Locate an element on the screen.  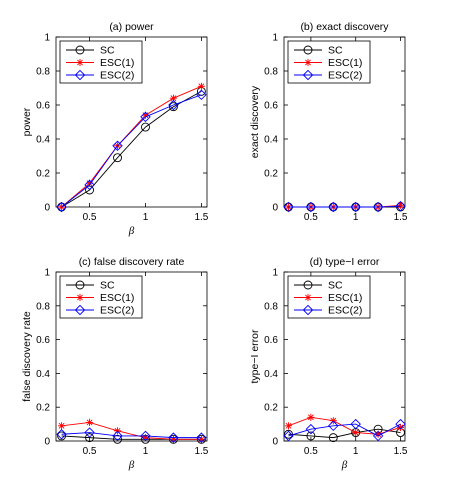
series-line-sc is located at coordinates (131, 149).